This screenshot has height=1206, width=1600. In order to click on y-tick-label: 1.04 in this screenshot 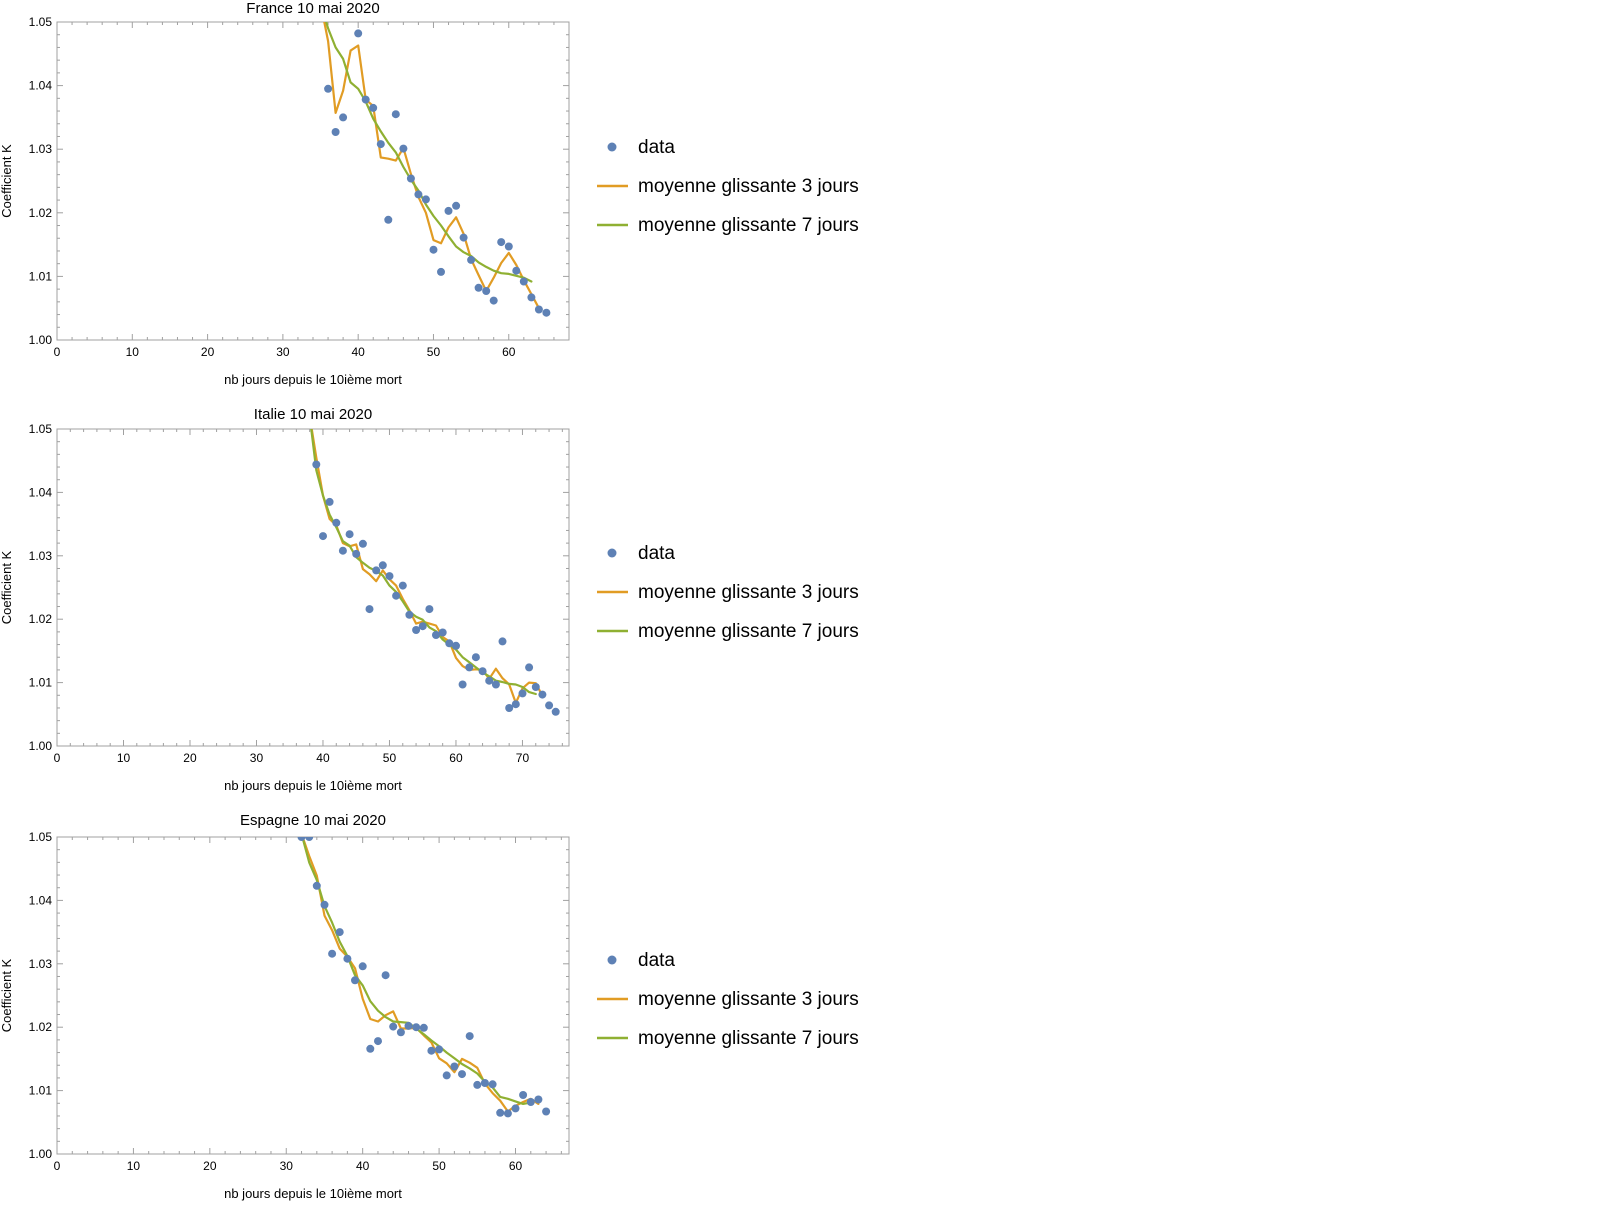, I will do `click(41, 900)`.